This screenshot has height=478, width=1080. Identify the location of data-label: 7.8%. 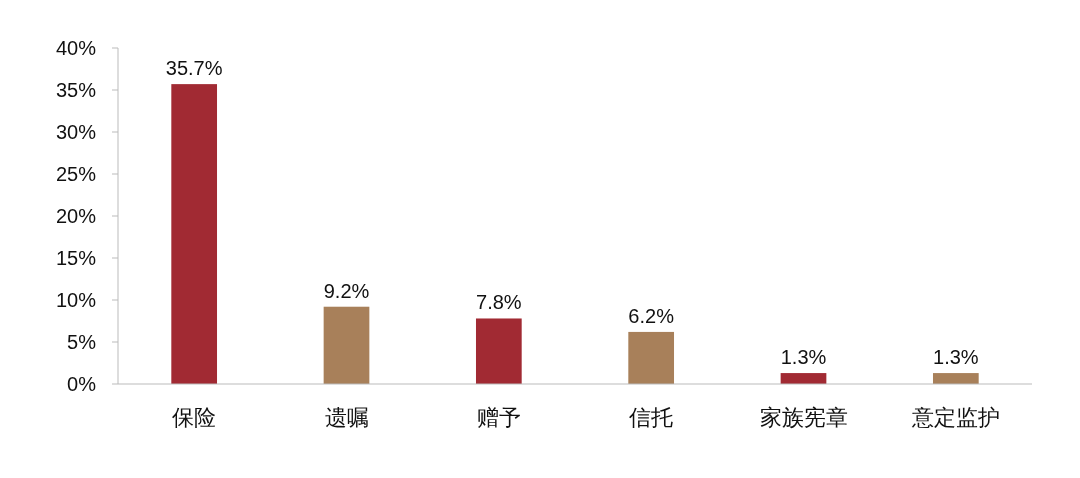
(499, 302).